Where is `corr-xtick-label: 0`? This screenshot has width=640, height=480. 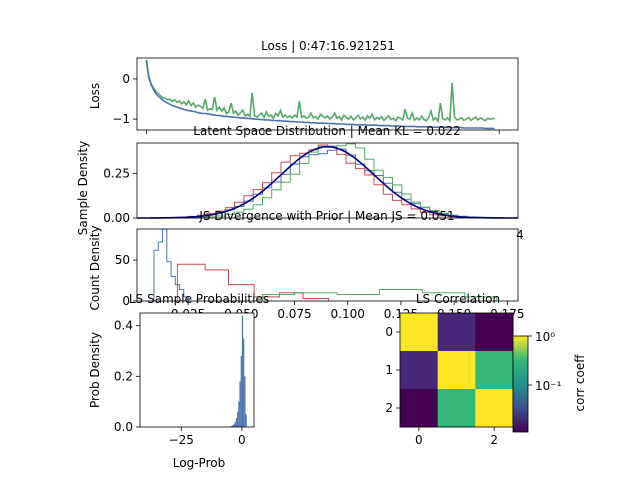 corr-xtick-label: 0 is located at coordinates (419, 440).